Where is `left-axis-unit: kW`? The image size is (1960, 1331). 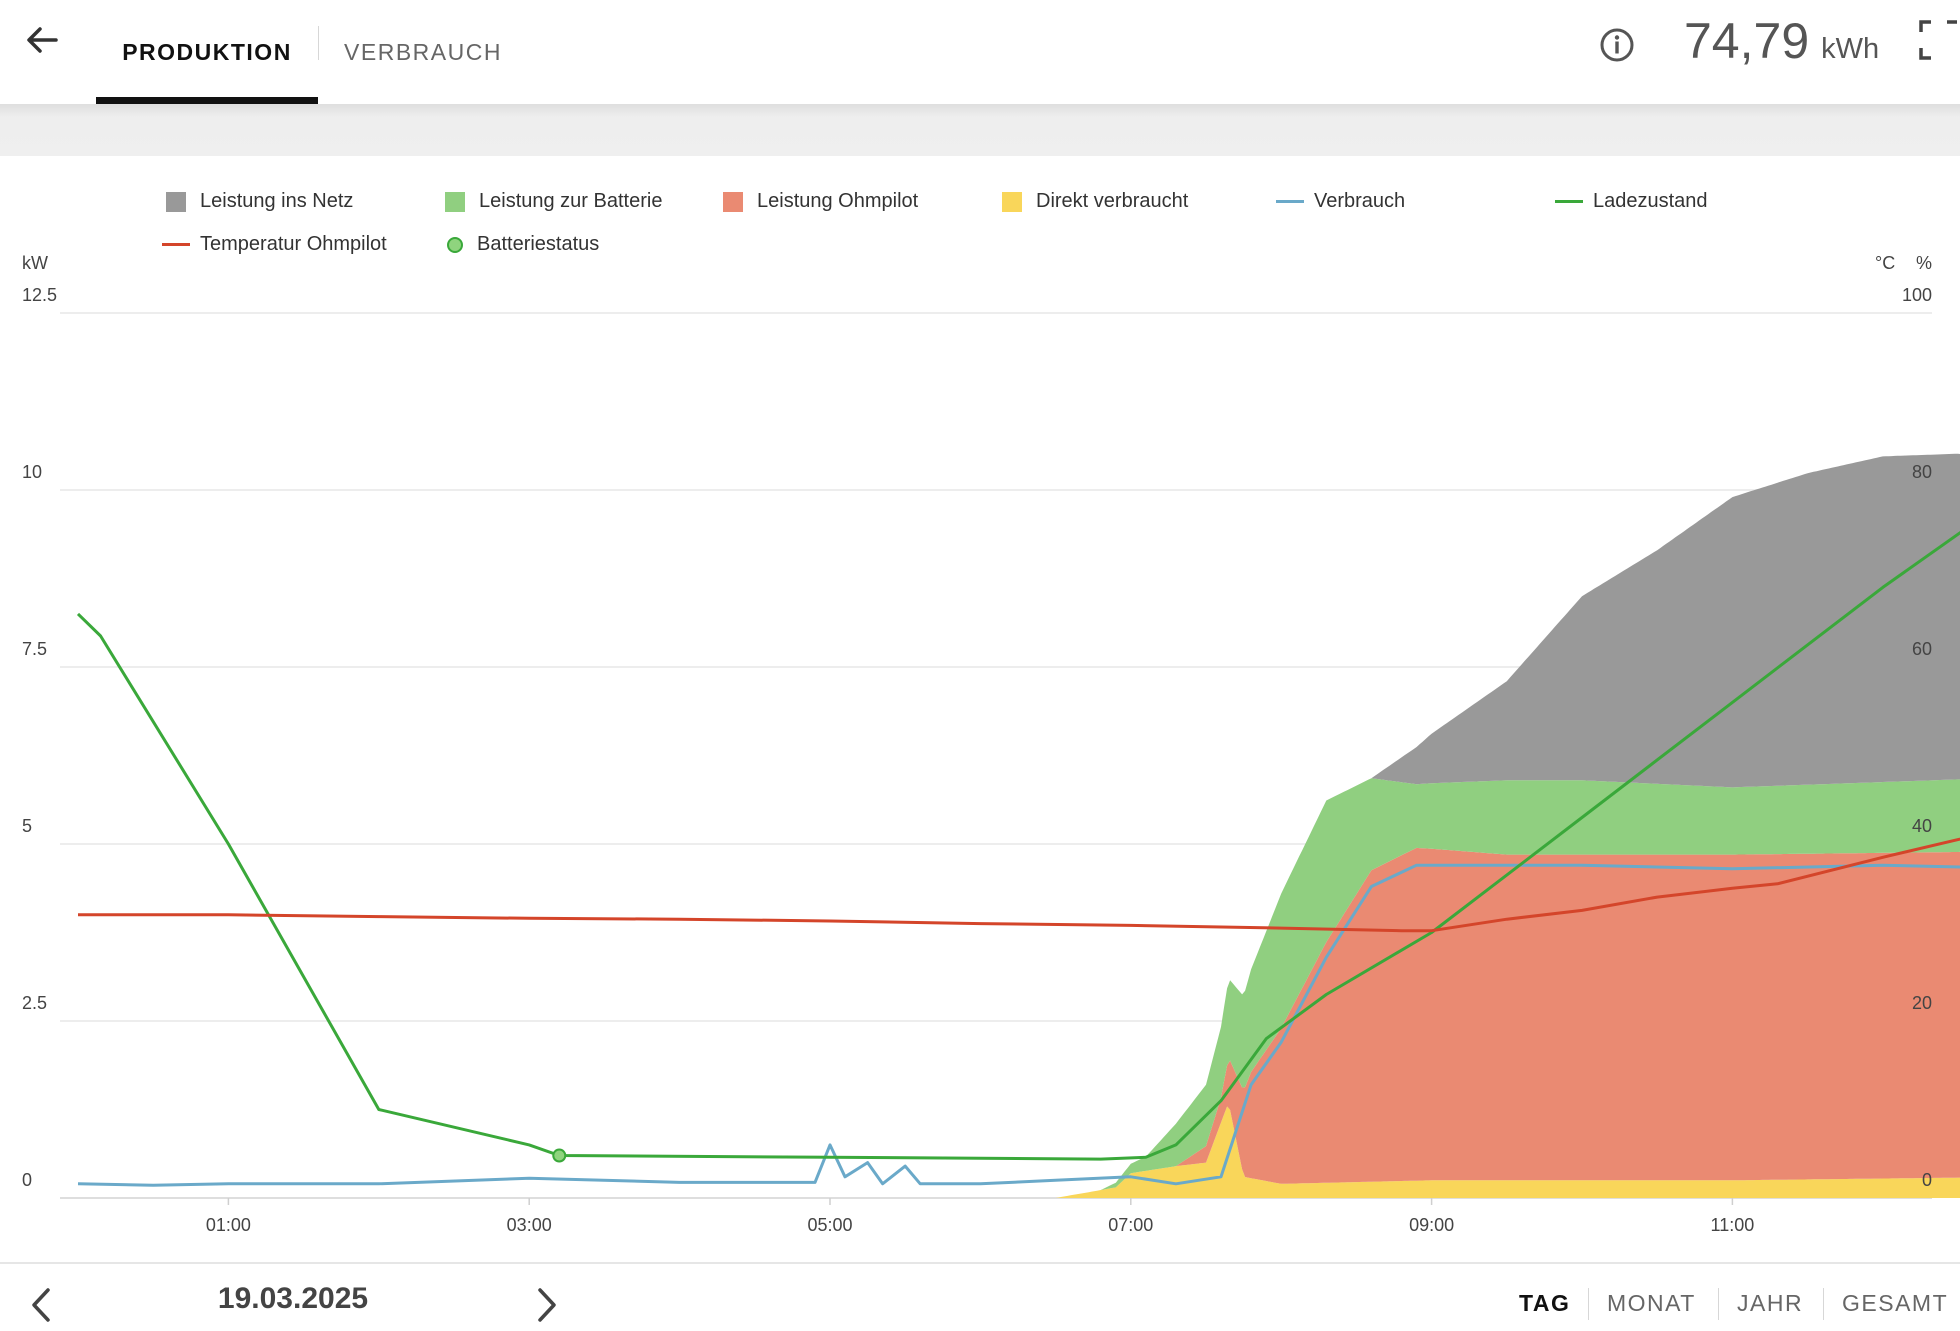
left-axis-unit: kW is located at coordinates (35, 263).